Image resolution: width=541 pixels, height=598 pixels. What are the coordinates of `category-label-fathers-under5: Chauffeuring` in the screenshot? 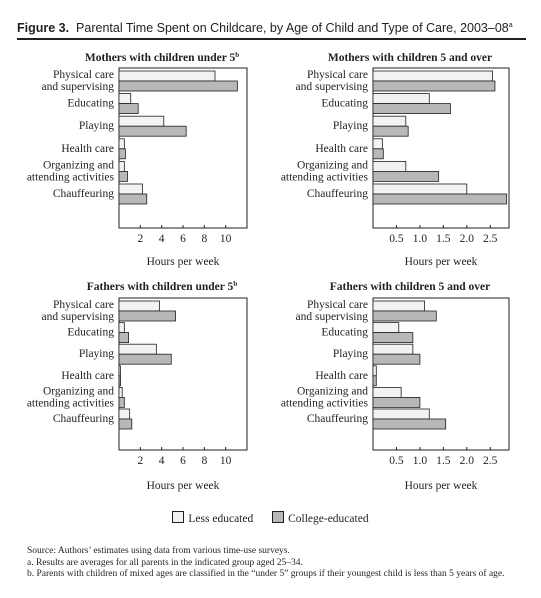 It's located at (83, 419).